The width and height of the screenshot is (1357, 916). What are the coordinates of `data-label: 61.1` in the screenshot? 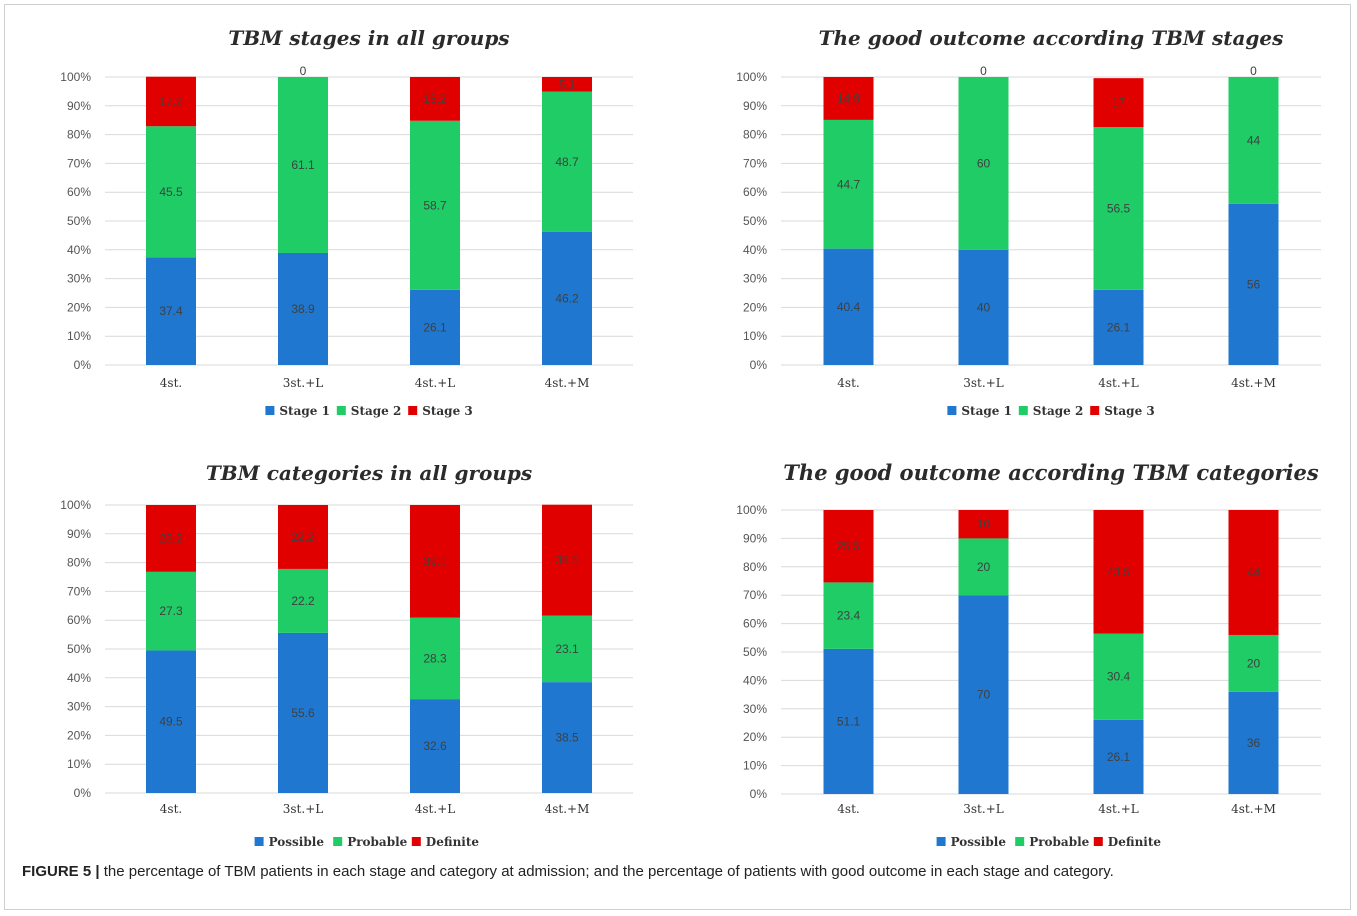 It's located at (303, 165).